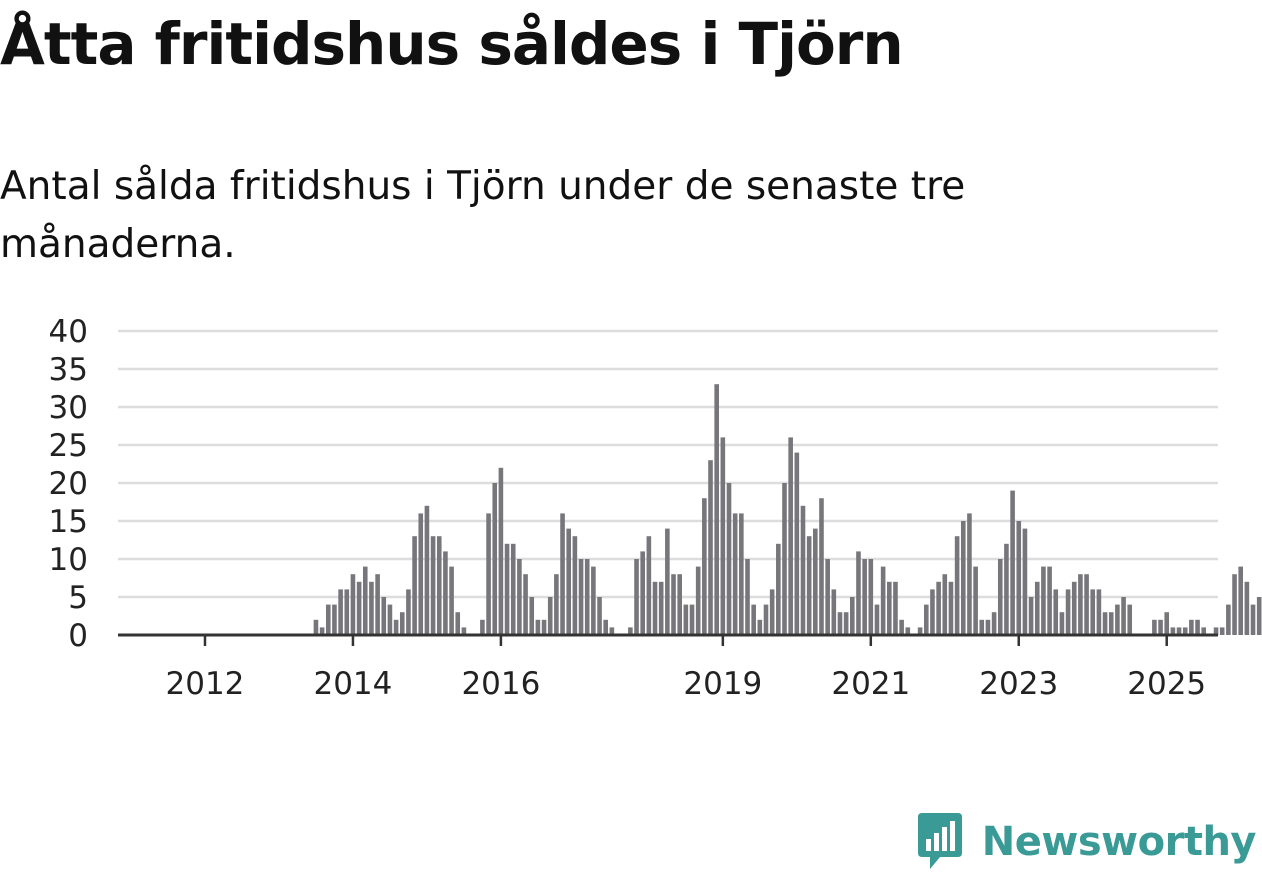  Describe the element at coordinates (205, 684) in the screenshot. I see `x-tick-label: 2012` at that location.